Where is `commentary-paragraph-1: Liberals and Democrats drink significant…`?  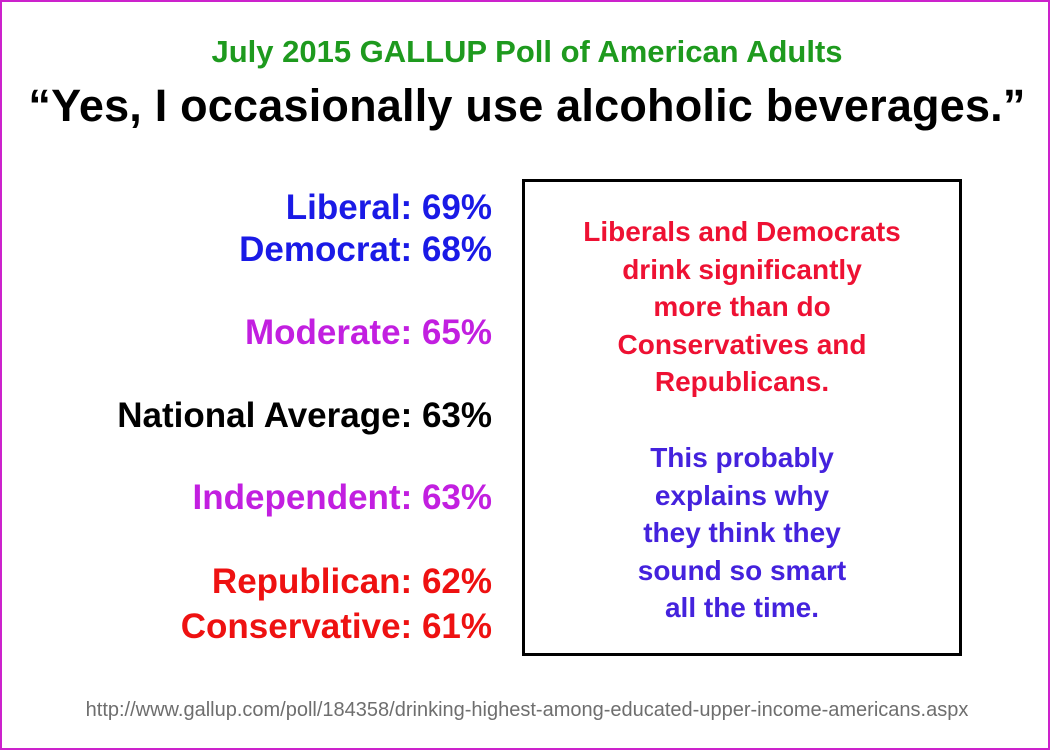
commentary-paragraph-1: Liberals and Democrats drink significant… is located at coordinates (742, 307).